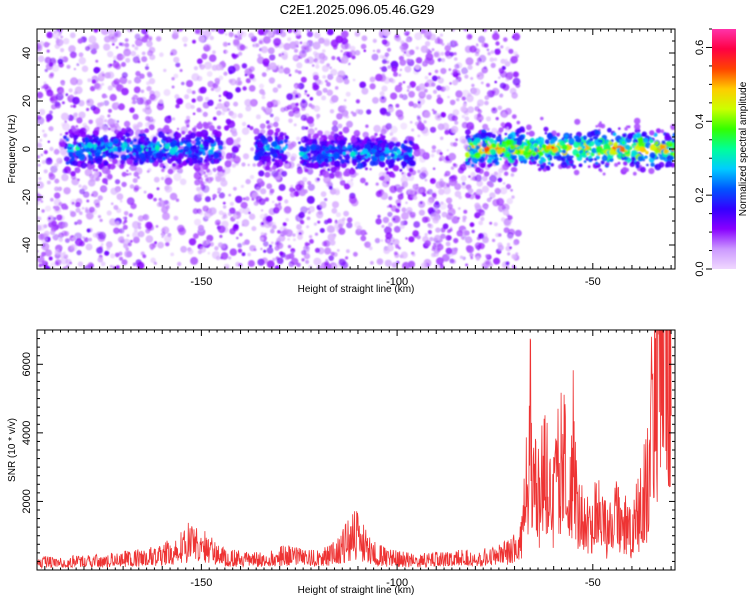 The image size is (750, 600). What do you see at coordinates (27, 245) in the screenshot?
I see `top-y-tick-label: -40` at bounding box center [27, 245].